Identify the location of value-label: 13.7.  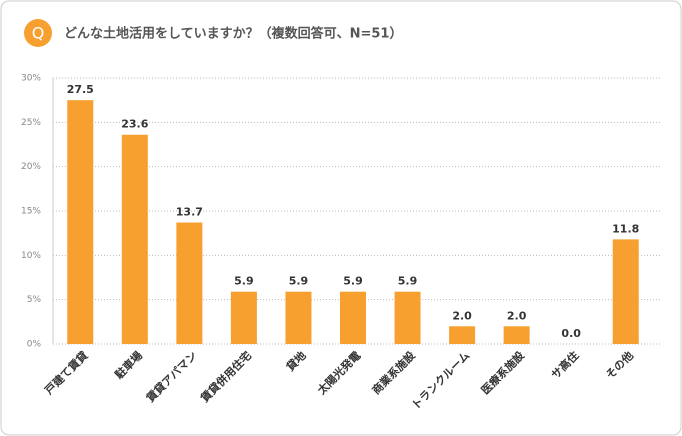
(189, 212).